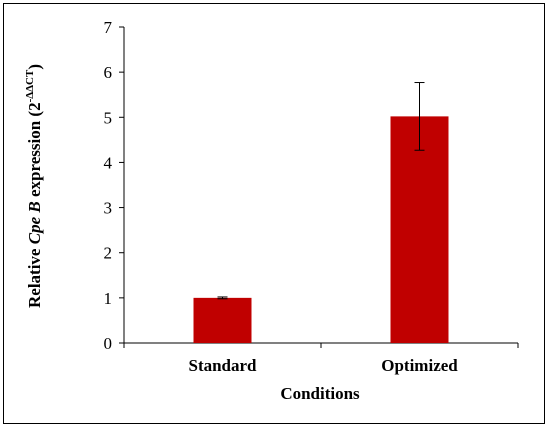  What do you see at coordinates (34, 67) in the screenshot?
I see `y-axis-label-suffix: )` at bounding box center [34, 67].